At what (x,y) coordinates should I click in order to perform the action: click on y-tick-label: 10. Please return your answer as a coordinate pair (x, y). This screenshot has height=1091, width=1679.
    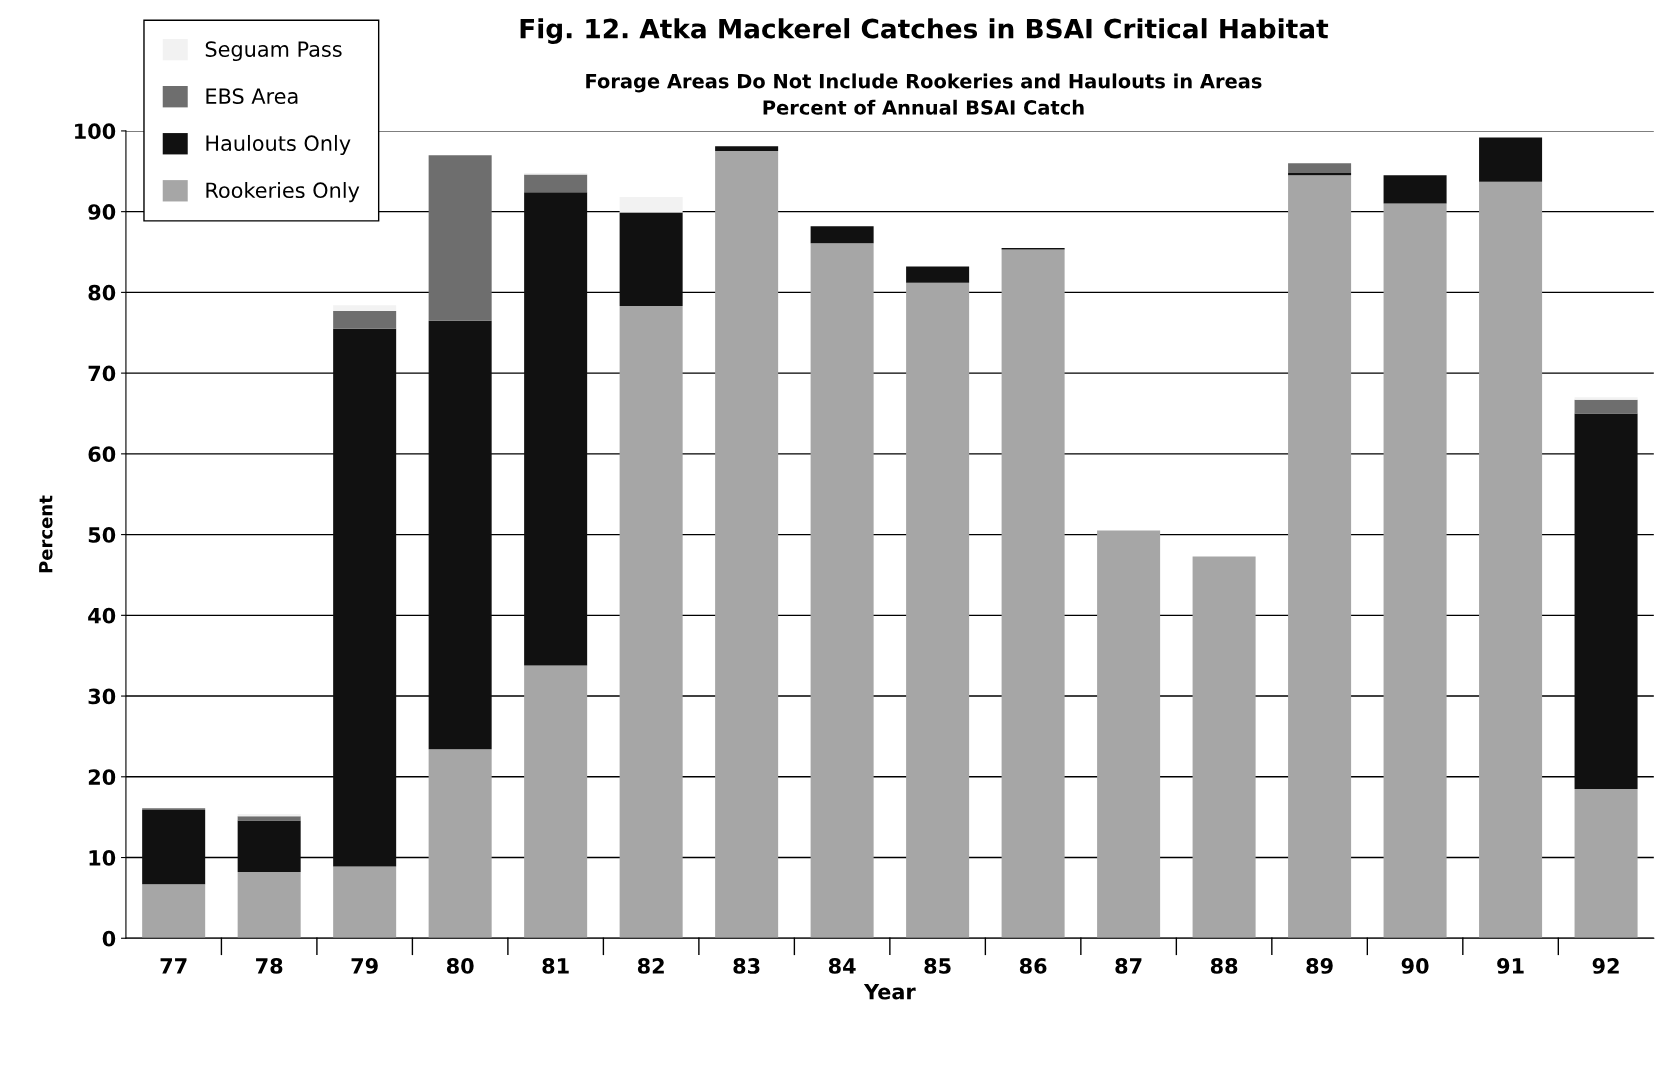
    Looking at the image, I should click on (102, 857).